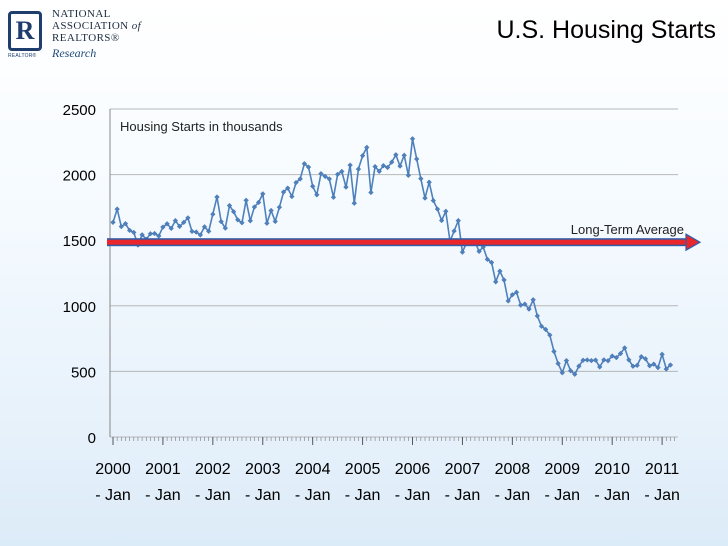 The height and width of the screenshot is (546, 728). Describe the element at coordinates (612, 469) in the screenshot. I see `x-tick-label-year: 2010` at that location.